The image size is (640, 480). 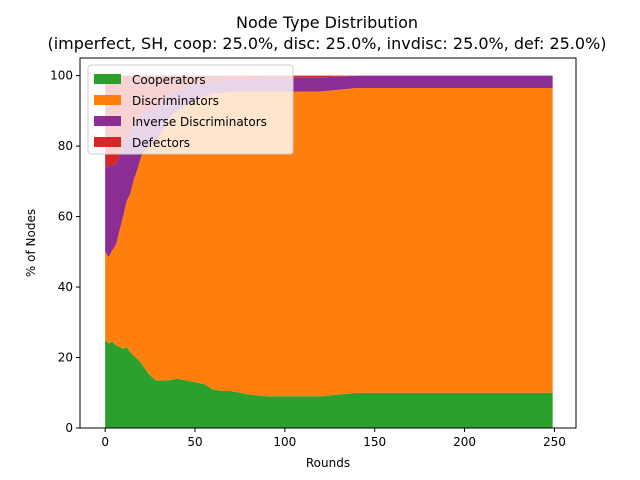 What do you see at coordinates (194, 442) in the screenshot?
I see `x-tick-label: 50` at bounding box center [194, 442].